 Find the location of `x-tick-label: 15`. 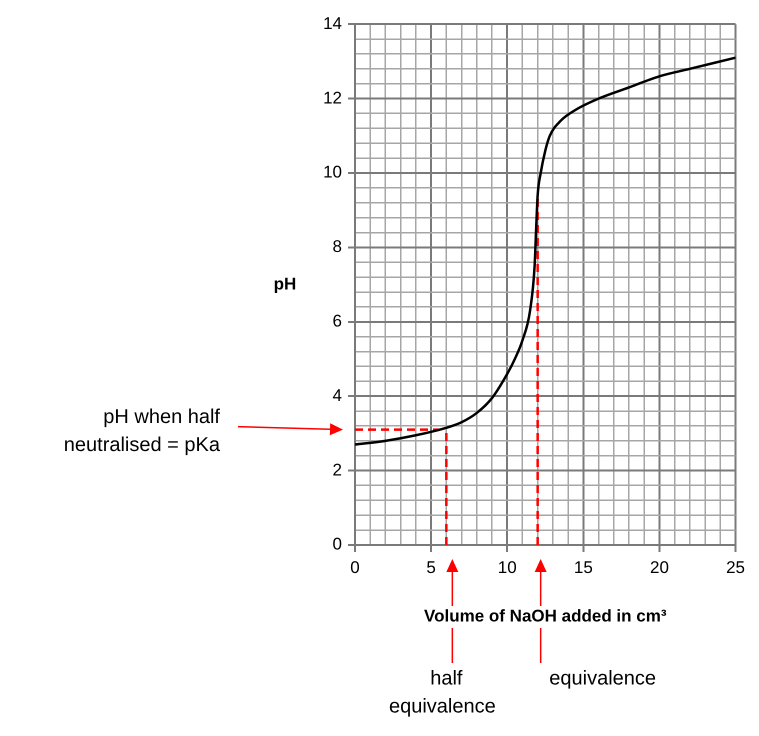

x-tick-label: 15 is located at coordinates (583, 567).